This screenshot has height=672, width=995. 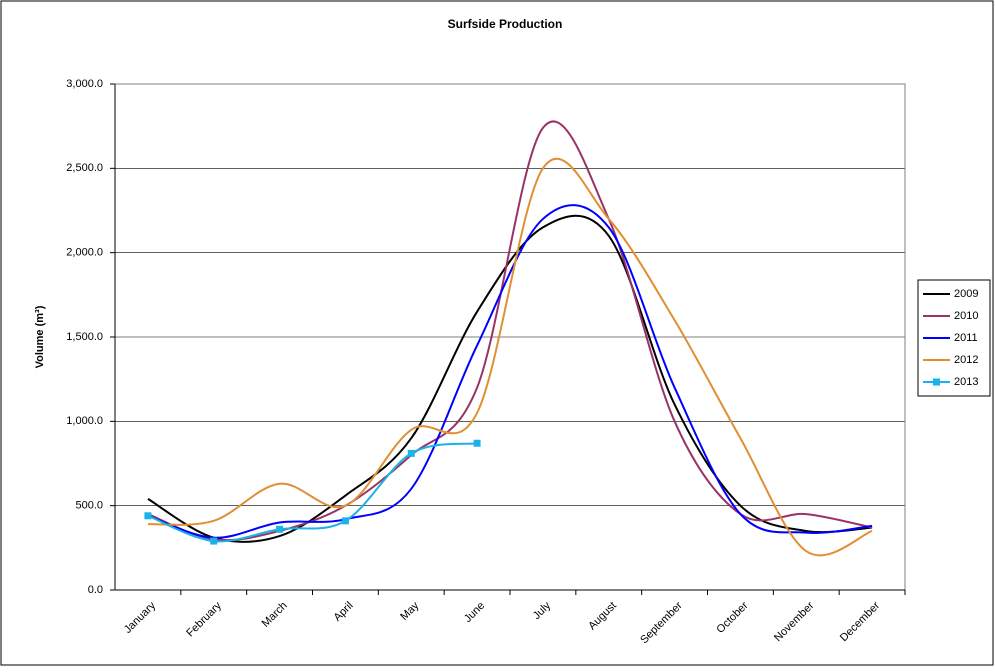 What do you see at coordinates (966, 316) in the screenshot?
I see `legend-label: 2010` at bounding box center [966, 316].